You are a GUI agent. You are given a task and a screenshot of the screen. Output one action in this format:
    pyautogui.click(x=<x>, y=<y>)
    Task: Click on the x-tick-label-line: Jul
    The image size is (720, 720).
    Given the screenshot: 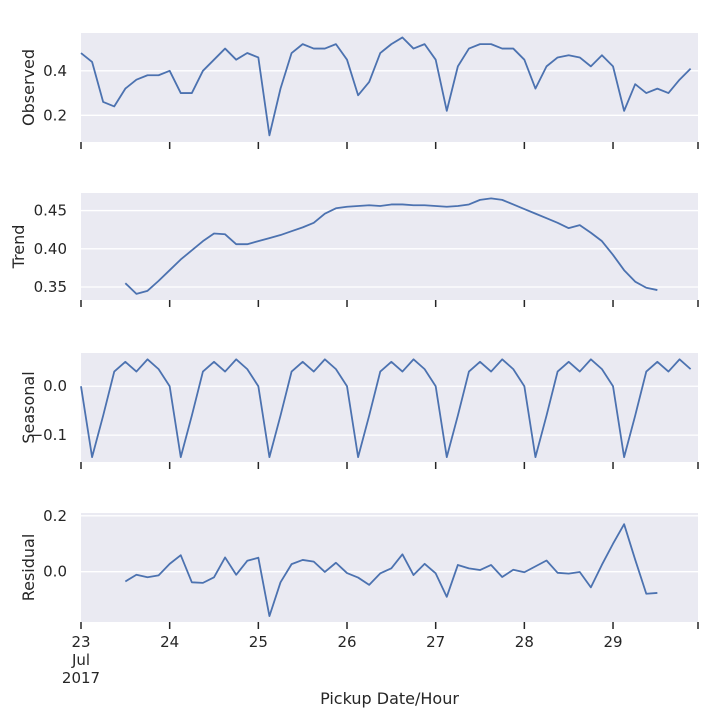 What is the action you would take?
    pyautogui.click(x=80, y=660)
    